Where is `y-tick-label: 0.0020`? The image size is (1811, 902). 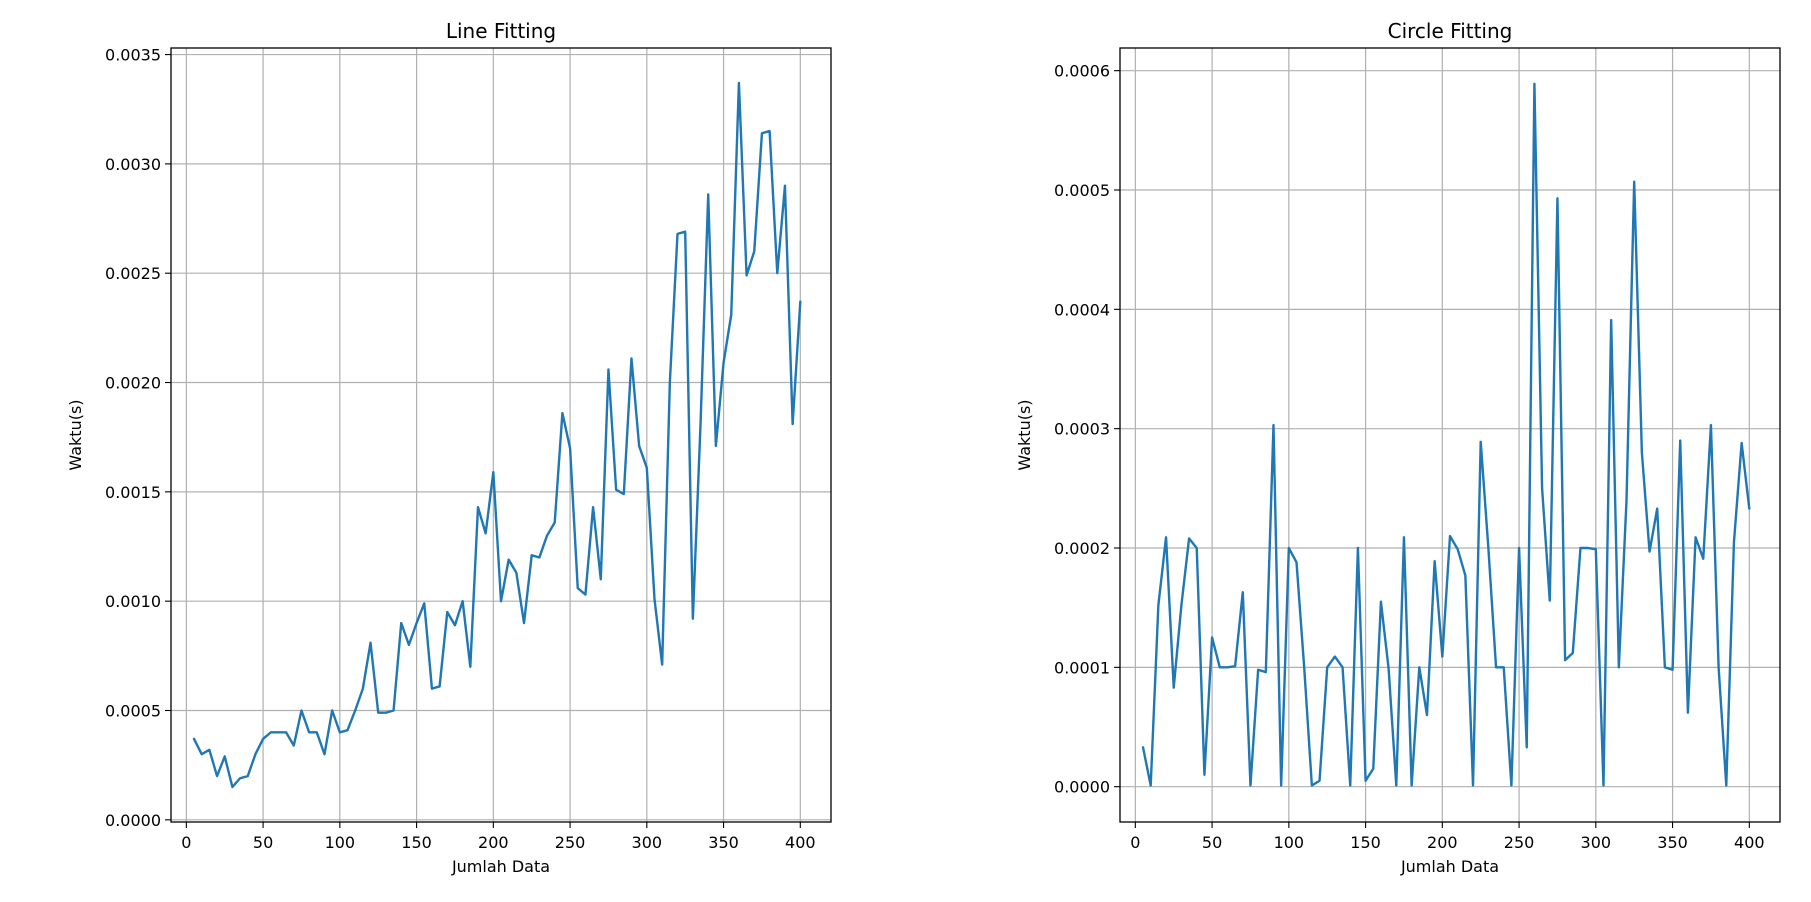
y-tick-label: 0.0020 is located at coordinates (133, 383).